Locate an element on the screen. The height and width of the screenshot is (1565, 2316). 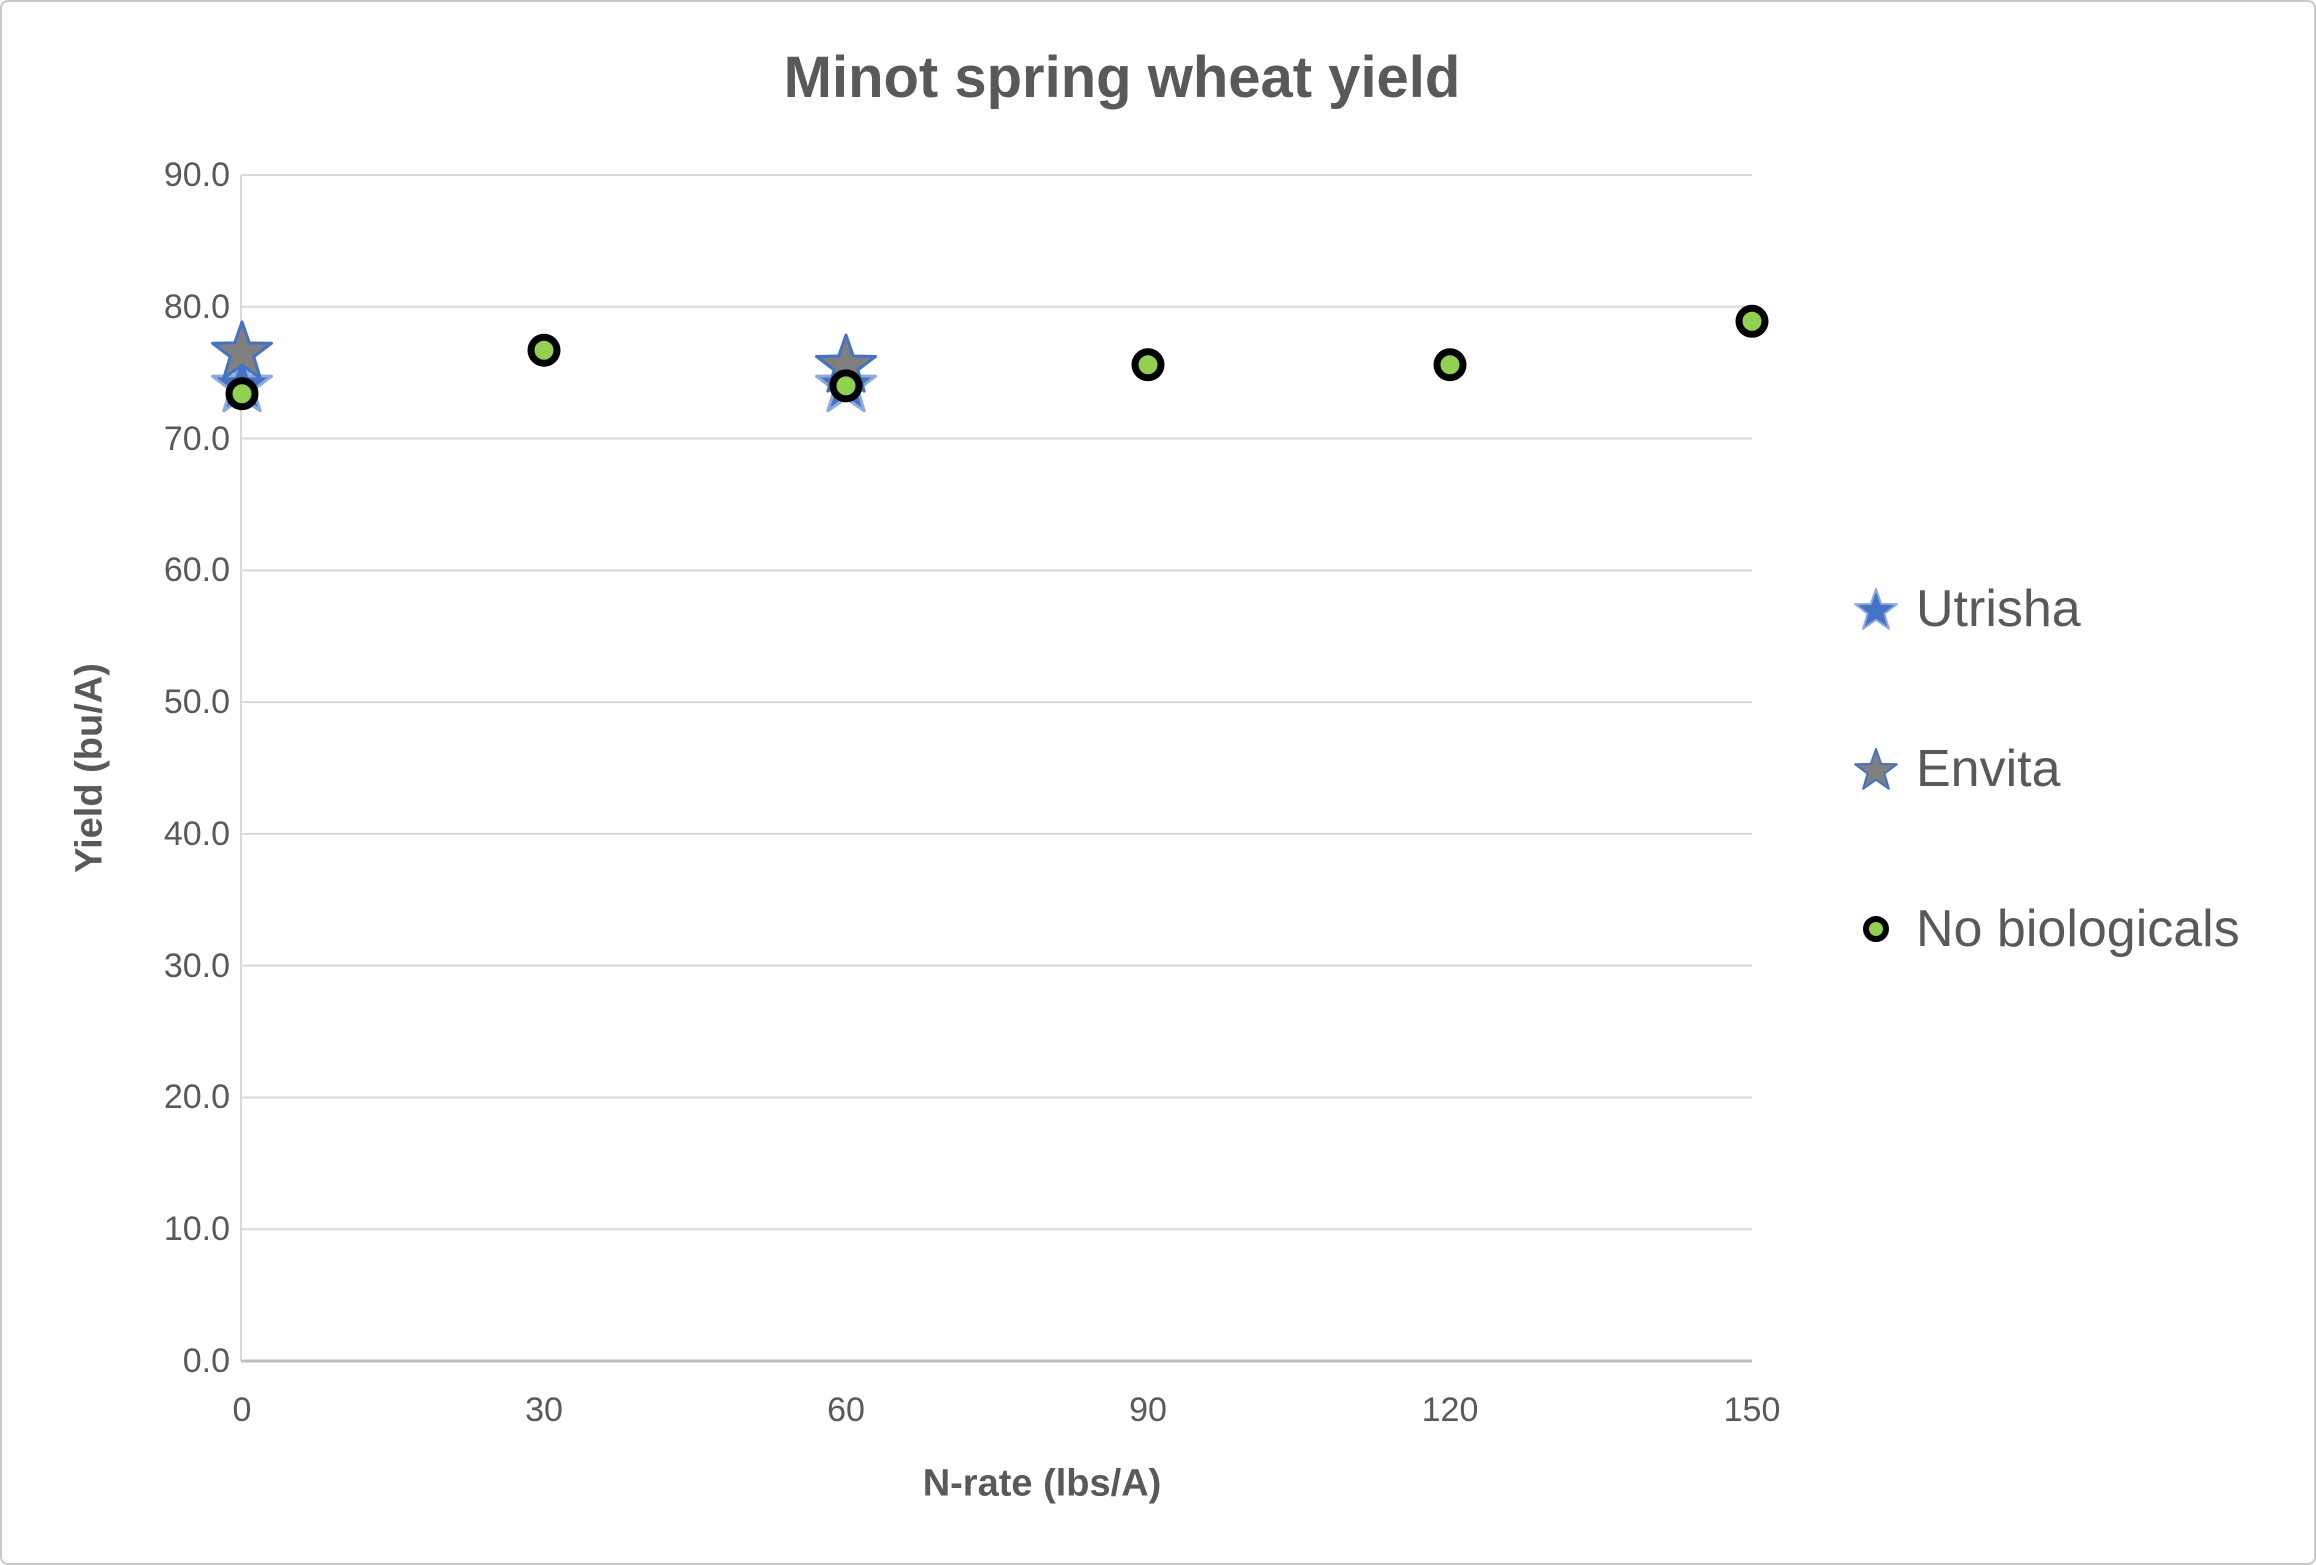
x-tick-label: 120 is located at coordinates (1450, 1410).